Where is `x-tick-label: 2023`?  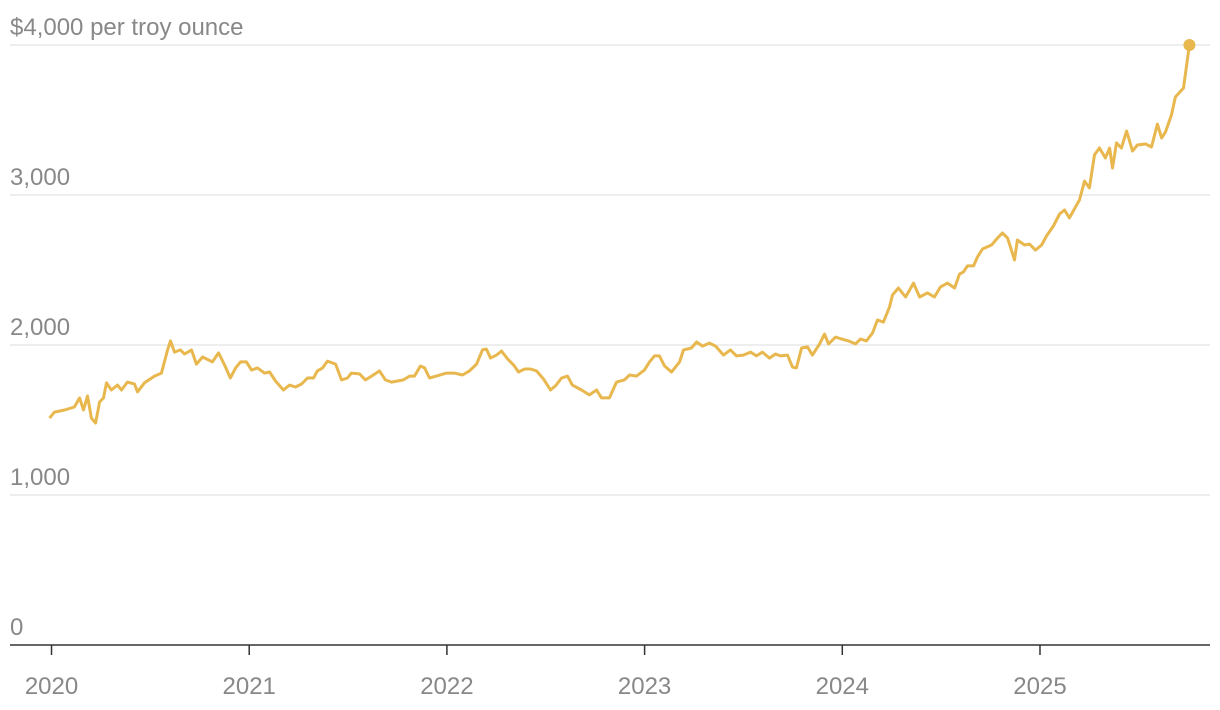
x-tick-label: 2023 is located at coordinates (644, 686).